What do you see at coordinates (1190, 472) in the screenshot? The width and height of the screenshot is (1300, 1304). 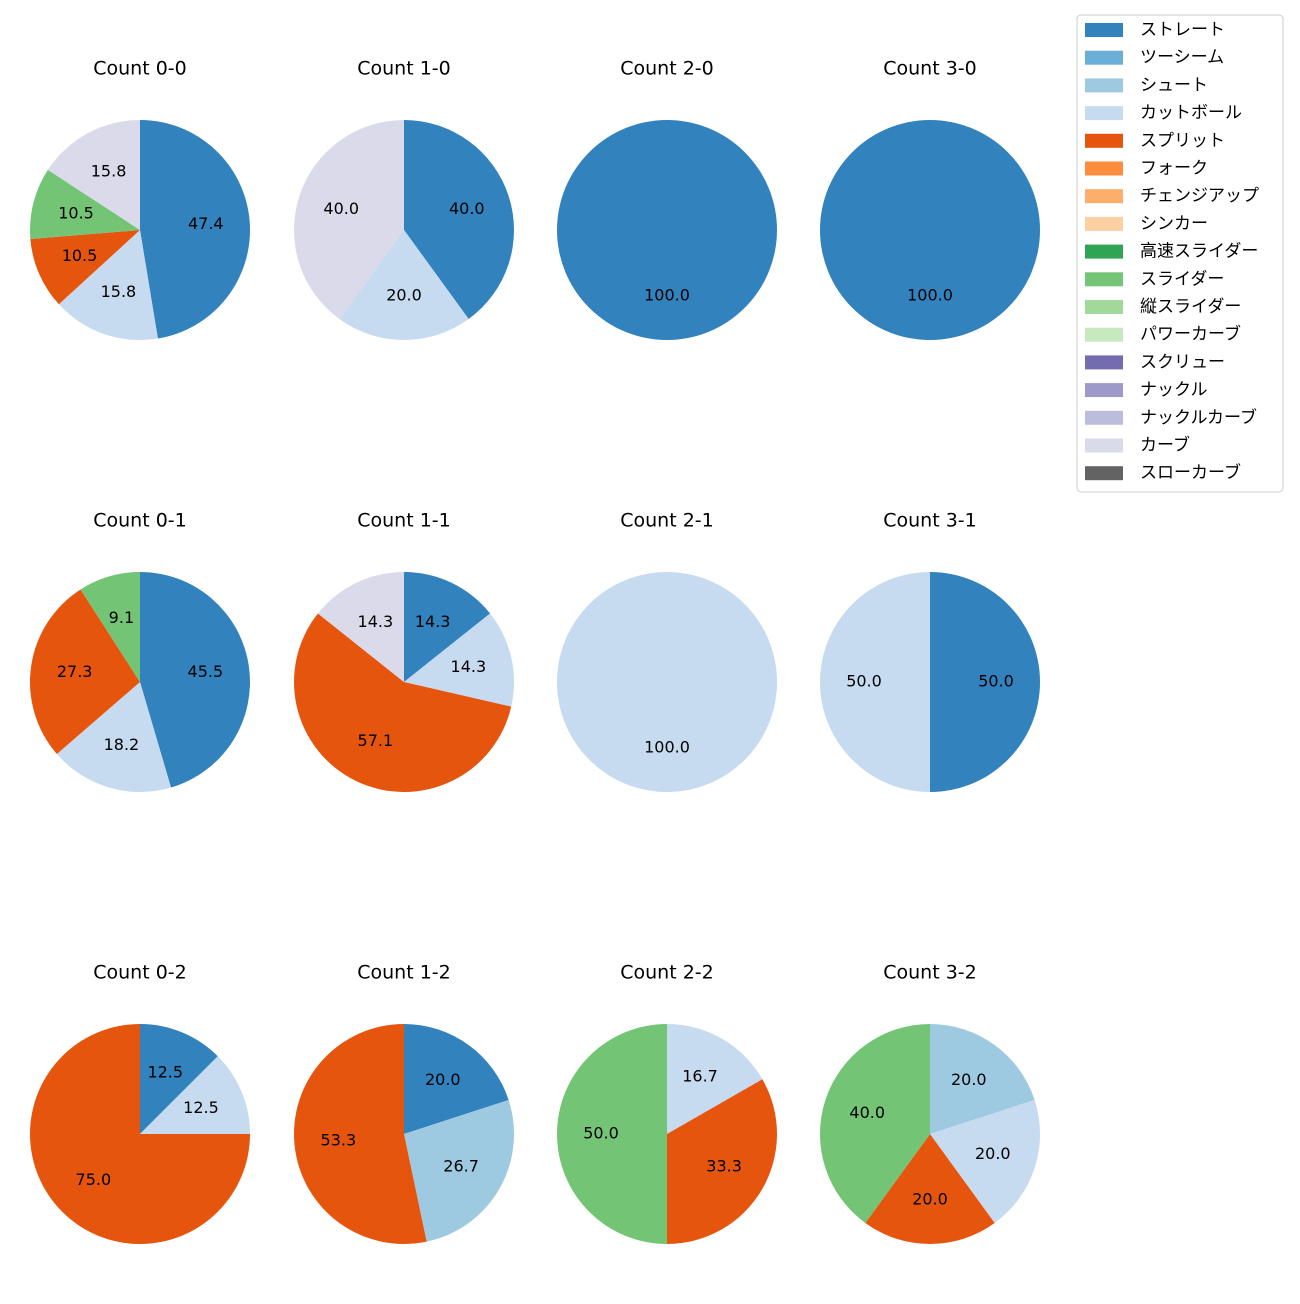 I see `legend-label: スローカーブ` at bounding box center [1190, 472].